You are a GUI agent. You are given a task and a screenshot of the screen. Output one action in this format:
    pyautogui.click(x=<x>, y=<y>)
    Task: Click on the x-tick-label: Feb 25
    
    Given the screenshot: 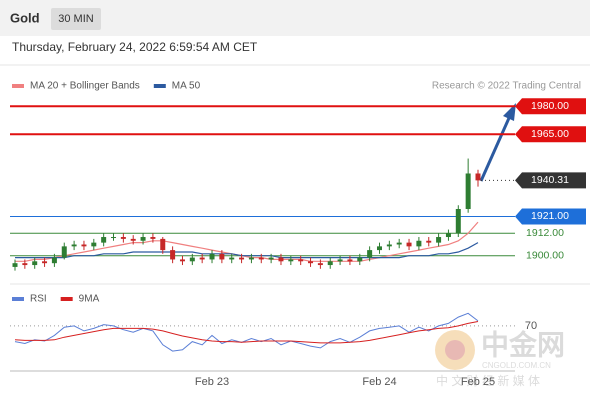 What is the action you would take?
    pyautogui.click(x=478, y=382)
    